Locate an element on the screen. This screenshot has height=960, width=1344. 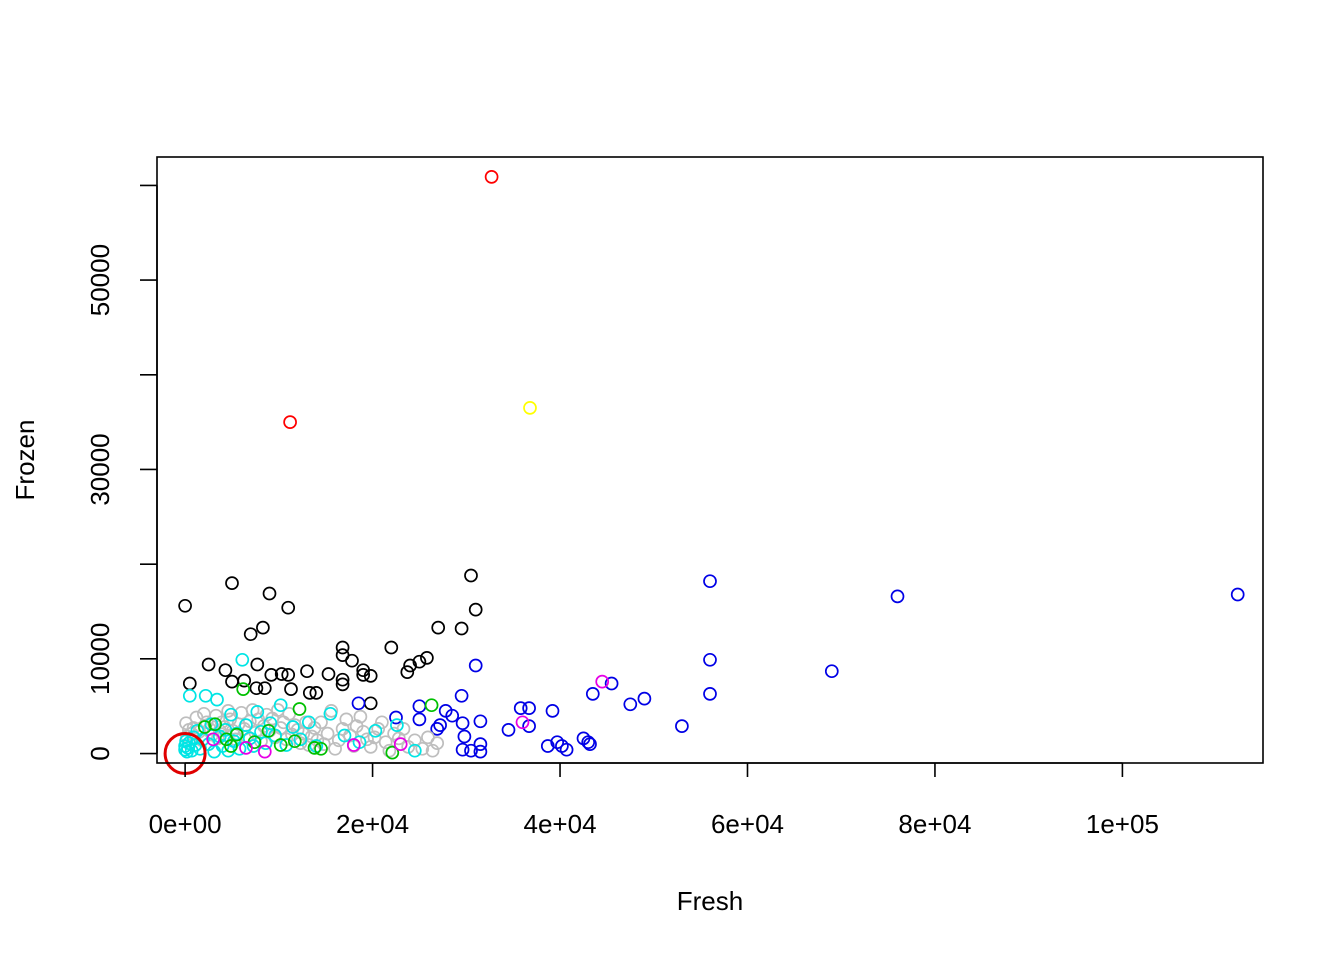
x-tick-label: 4e+04 is located at coordinates (560, 824).